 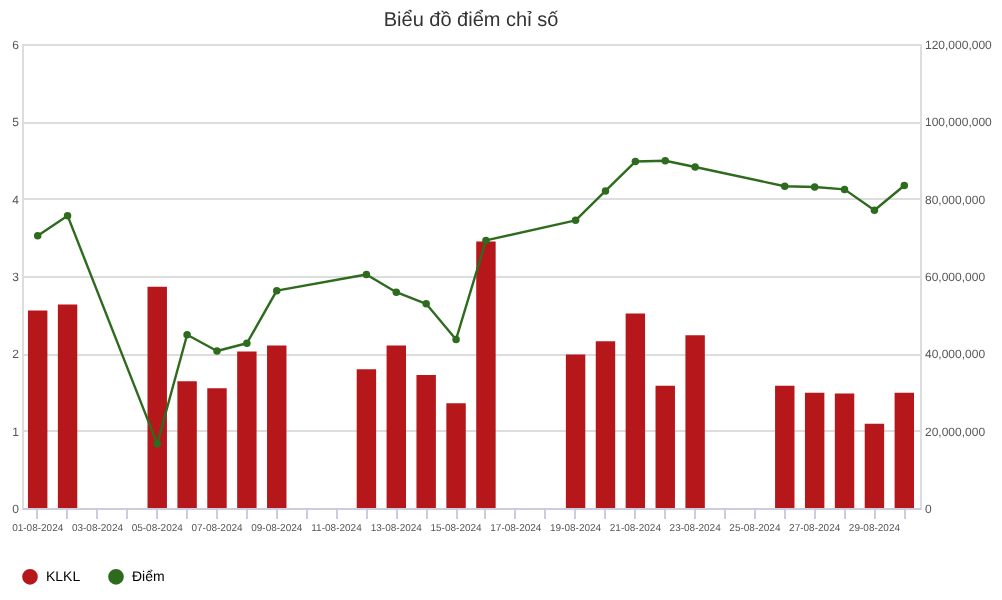 What do you see at coordinates (471, 20) in the screenshot?
I see `chart-title: Biểu đồ điểm chỉ số` at bounding box center [471, 20].